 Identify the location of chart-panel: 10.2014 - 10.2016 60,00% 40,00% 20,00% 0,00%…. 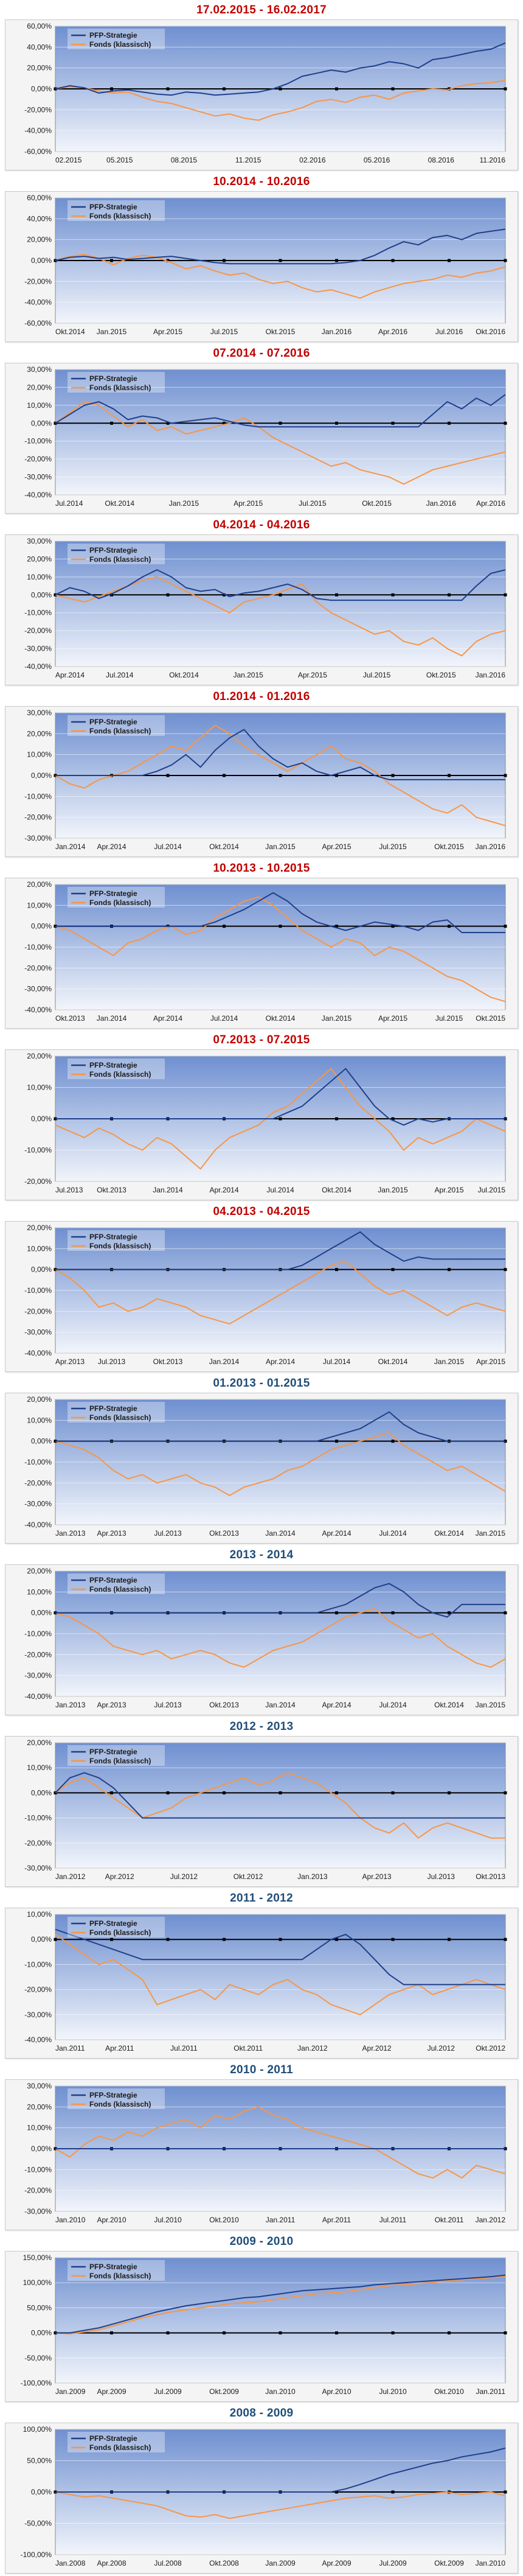
(261, 258).